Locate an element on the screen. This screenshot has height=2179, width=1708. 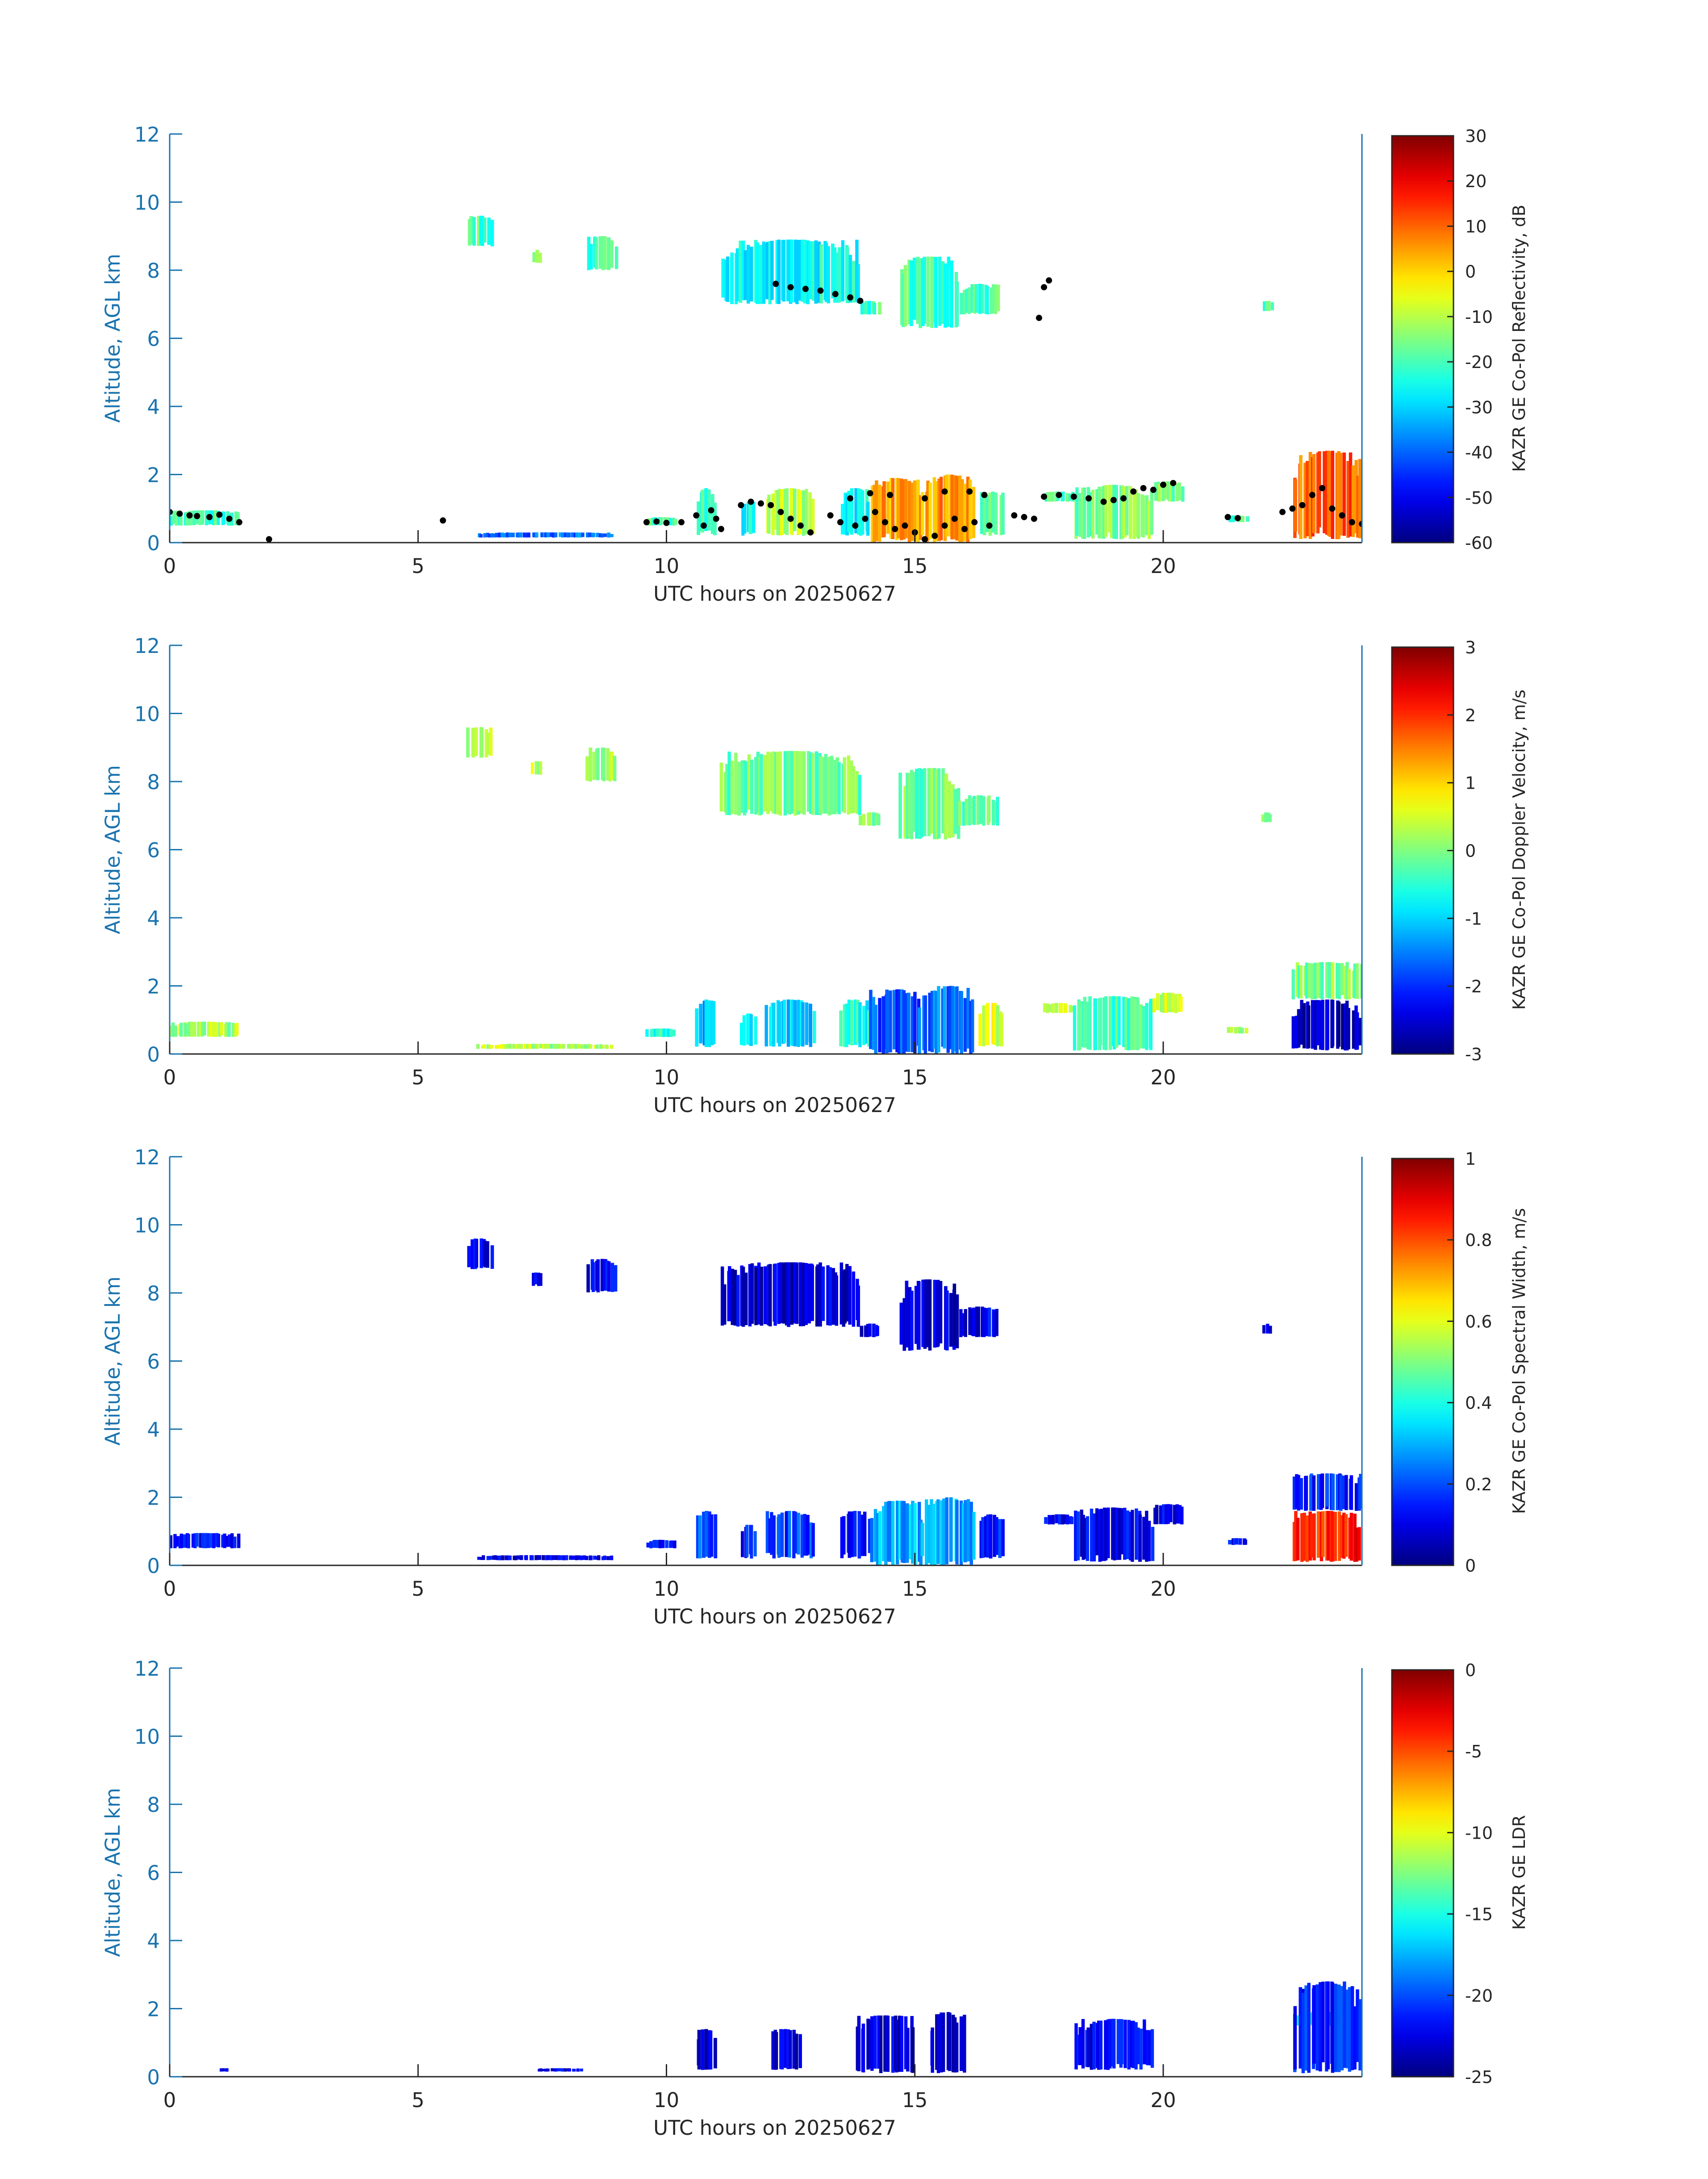
x-tick-label: 20 is located at coordinates (1163, 1077).